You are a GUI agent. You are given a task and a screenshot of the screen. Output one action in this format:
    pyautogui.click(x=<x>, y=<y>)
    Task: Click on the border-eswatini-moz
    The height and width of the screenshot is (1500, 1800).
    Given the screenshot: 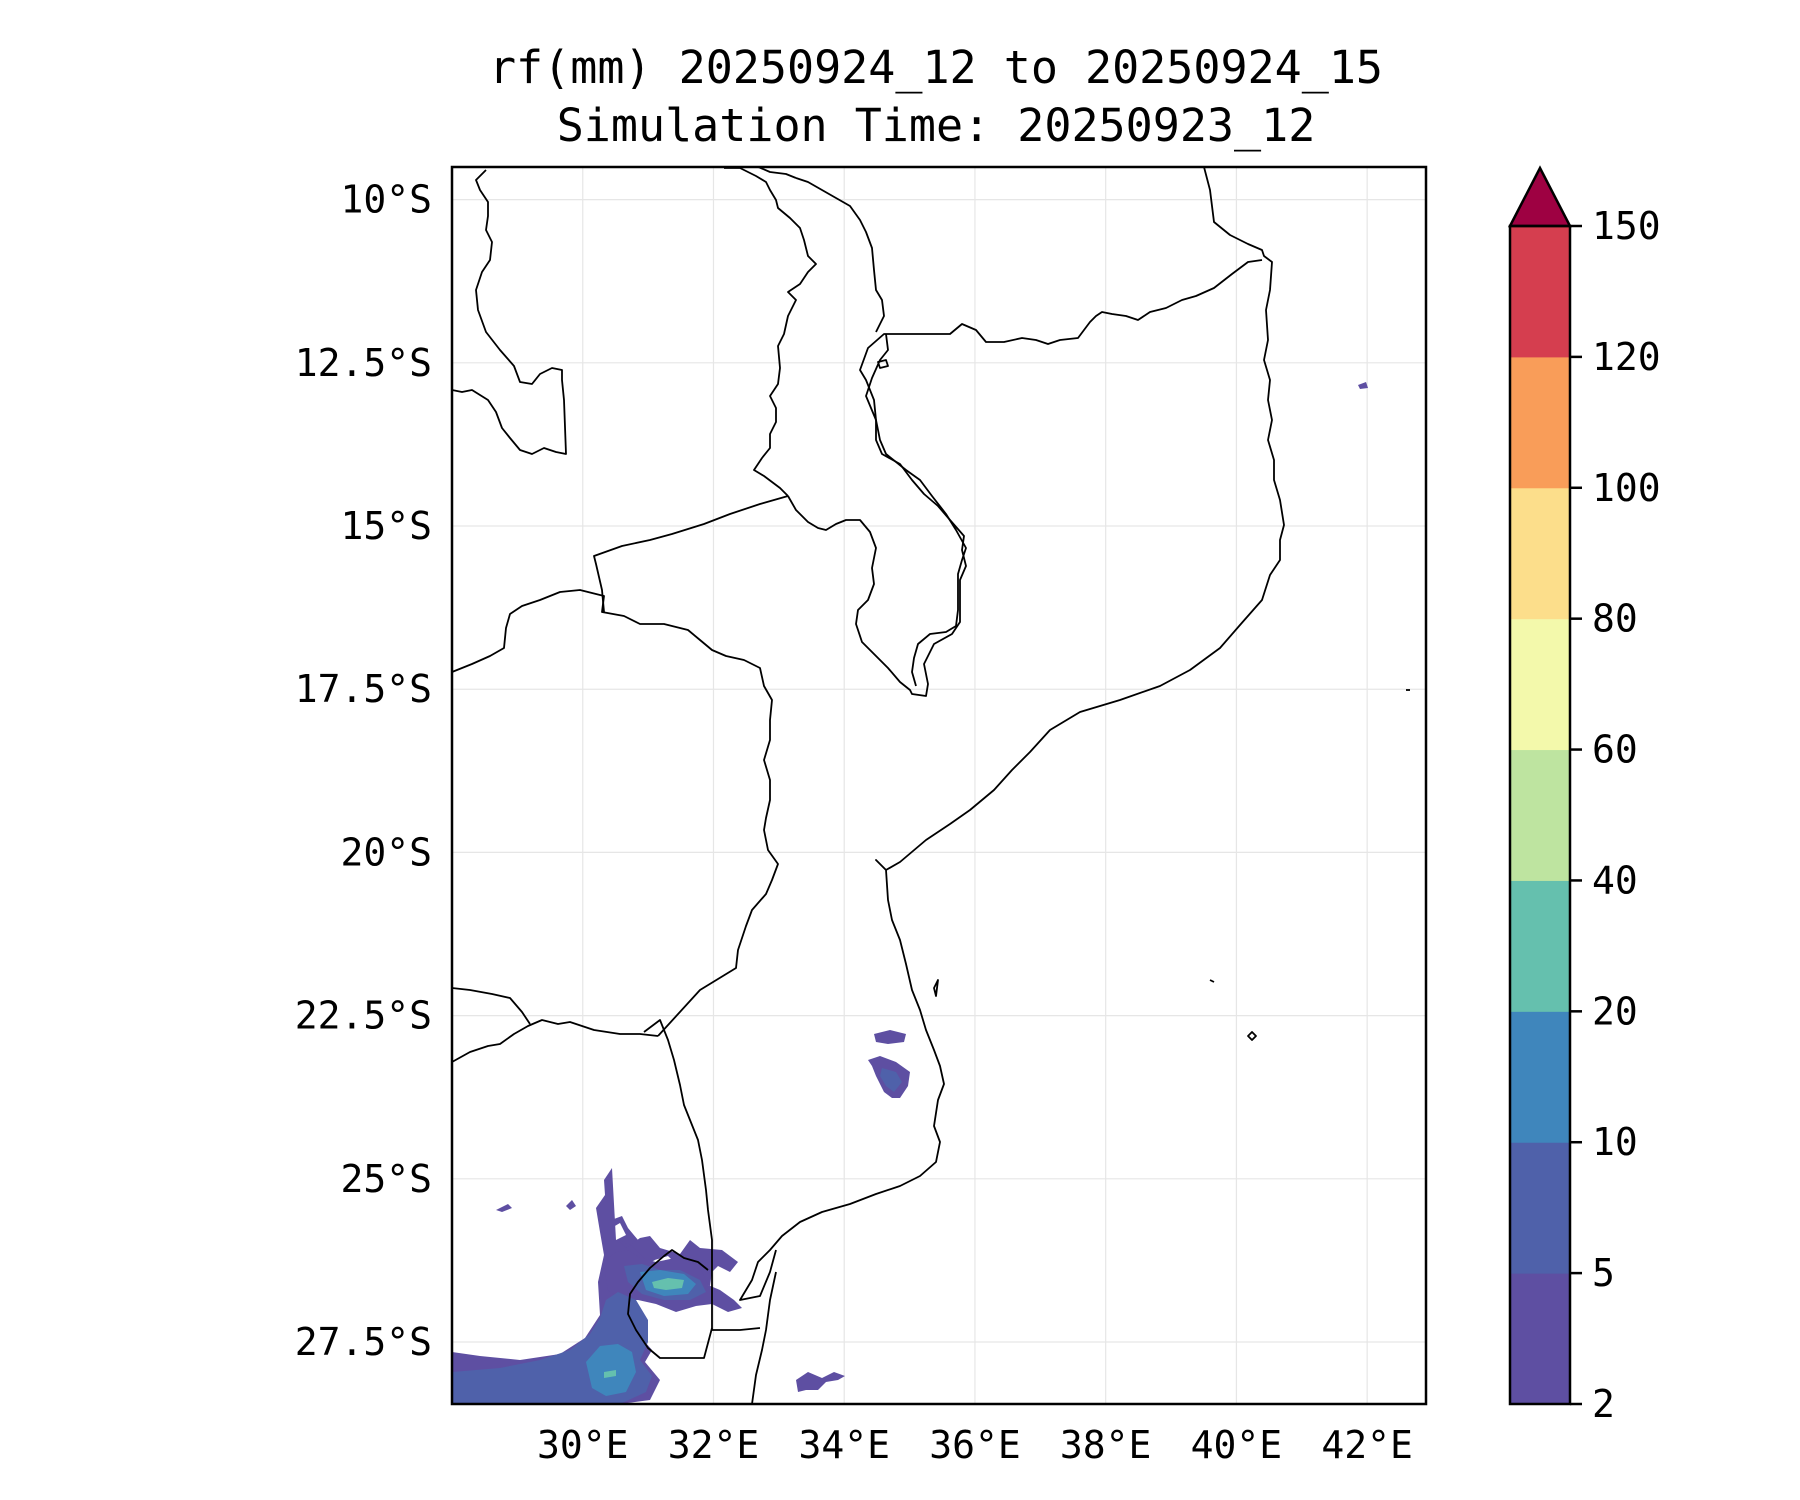 What is the action you would take?
    pyautogui.click(x=702, y=1175)
    